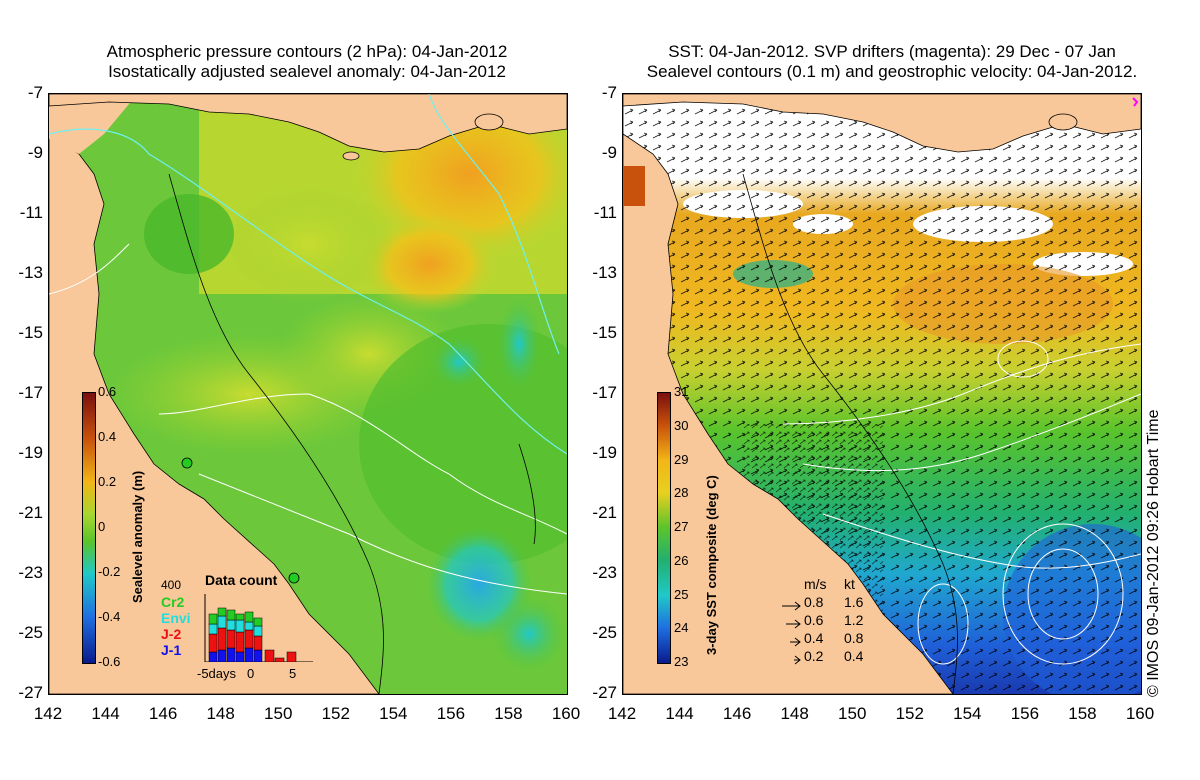 The width and height of the screenshot is (1200, 780). What do you see at coordinates (814, 602) in the screenshot?
I see `velocity-legend-ms: 0.8` at bounding box center [814, 602].